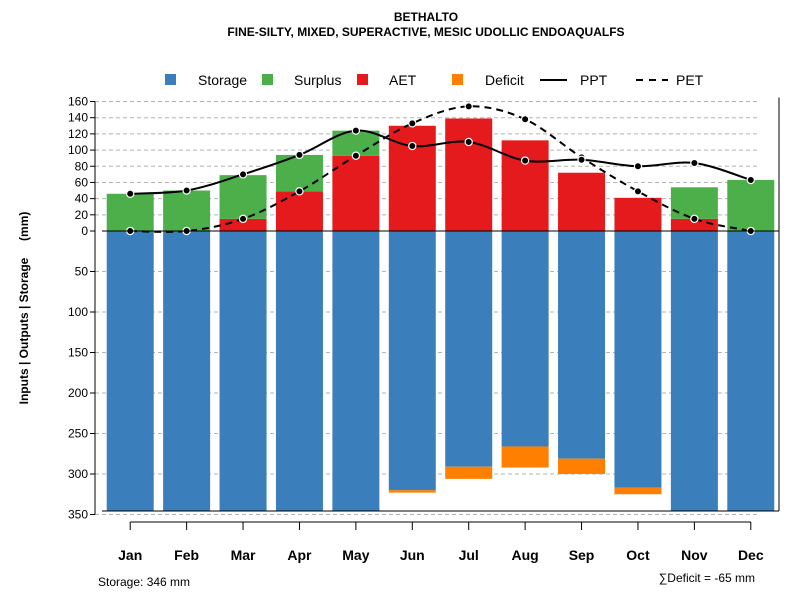 This screenshot has width=800, height=600. What do you see at coordinates (78, 434) in the screenshot?
I see `y-tick-label: 250` at bounding box center [78, 434].